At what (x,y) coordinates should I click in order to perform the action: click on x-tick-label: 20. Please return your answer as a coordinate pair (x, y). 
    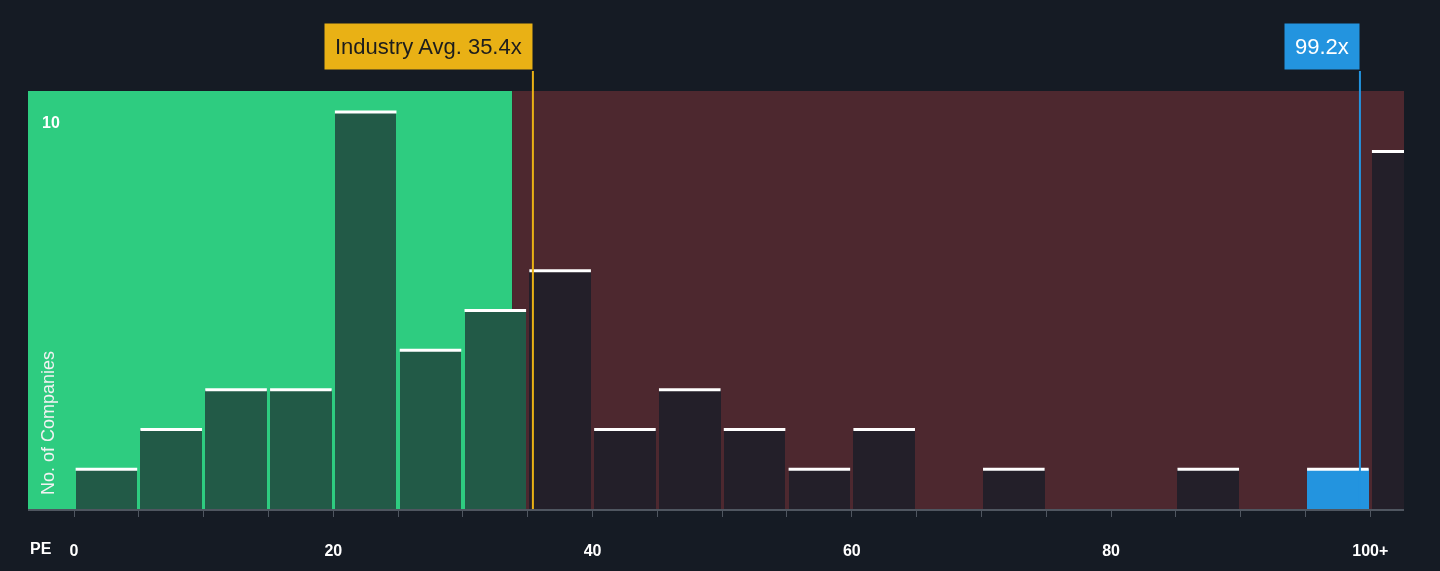
    Looking at the image, I should click on (333, 551).